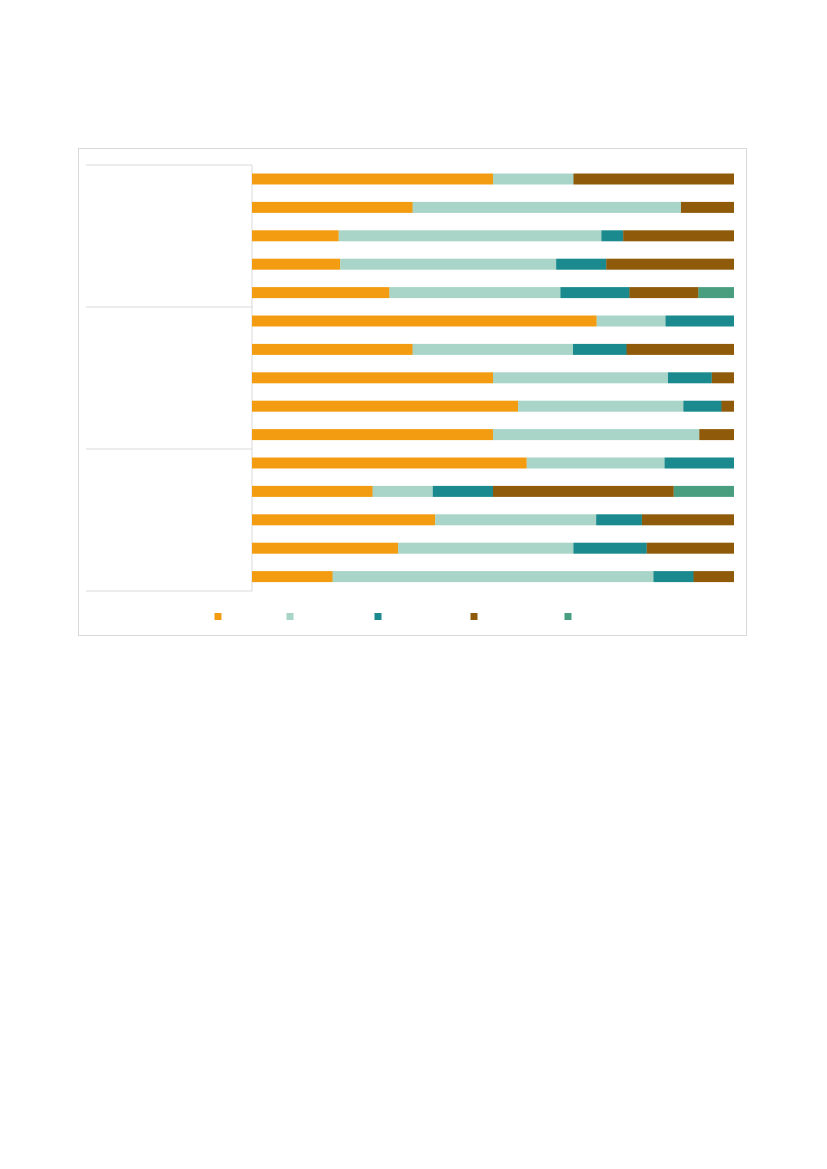  What do you see at coordinates (702, 406) in the screenshot?
I see `bar-segment-row9-series3` at bounding box center [702, 406].